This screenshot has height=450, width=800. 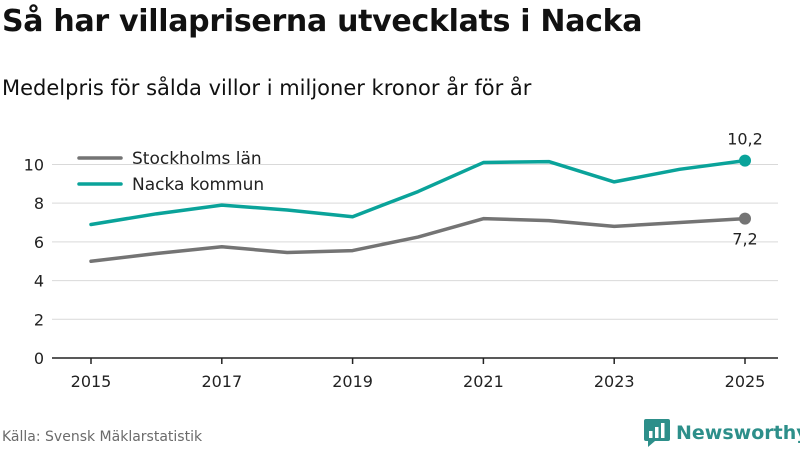 What do you see at coordinates (197, 159) in the screenshot?
I see `legend-label: Stockholms län` at bounding box center [197, 159].